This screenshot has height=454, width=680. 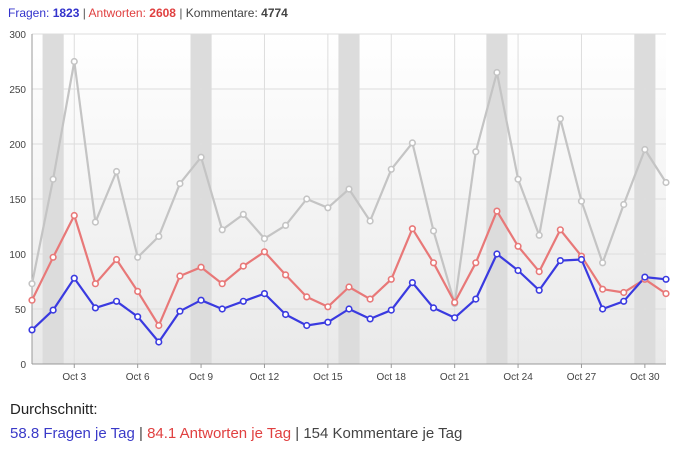 What do you see at coordinates (54, 409) in the screenshot?
I see `average-title: Durchschnitt:` at bounding box center [54, 409].